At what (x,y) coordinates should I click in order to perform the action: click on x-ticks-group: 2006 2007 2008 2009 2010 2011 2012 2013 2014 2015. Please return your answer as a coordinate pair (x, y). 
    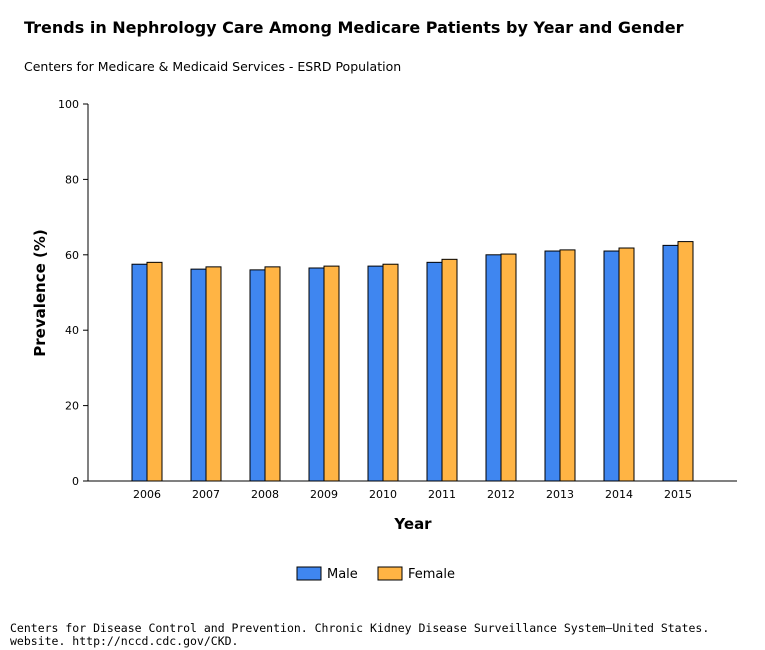
    Looking at the image, I should click on (412, 494).